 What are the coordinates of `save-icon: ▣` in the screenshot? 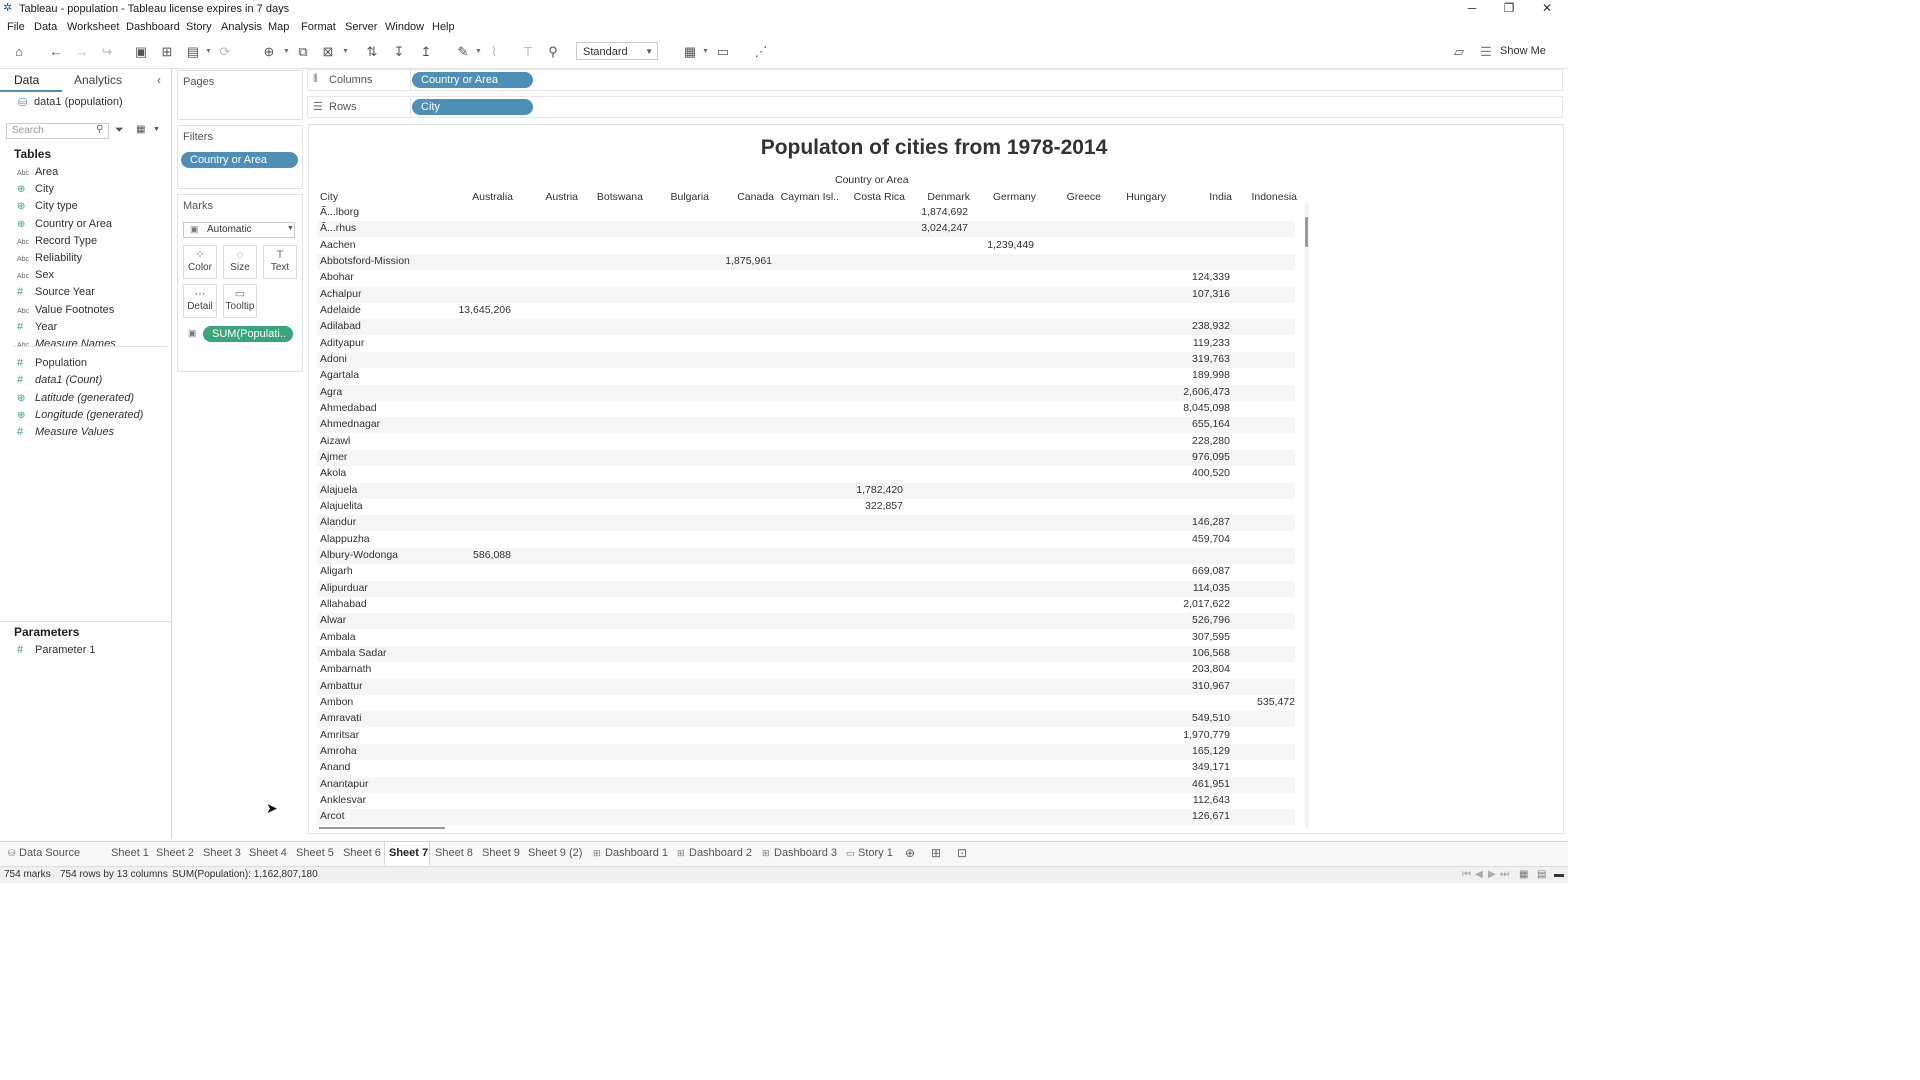 It's located at (141, 51).